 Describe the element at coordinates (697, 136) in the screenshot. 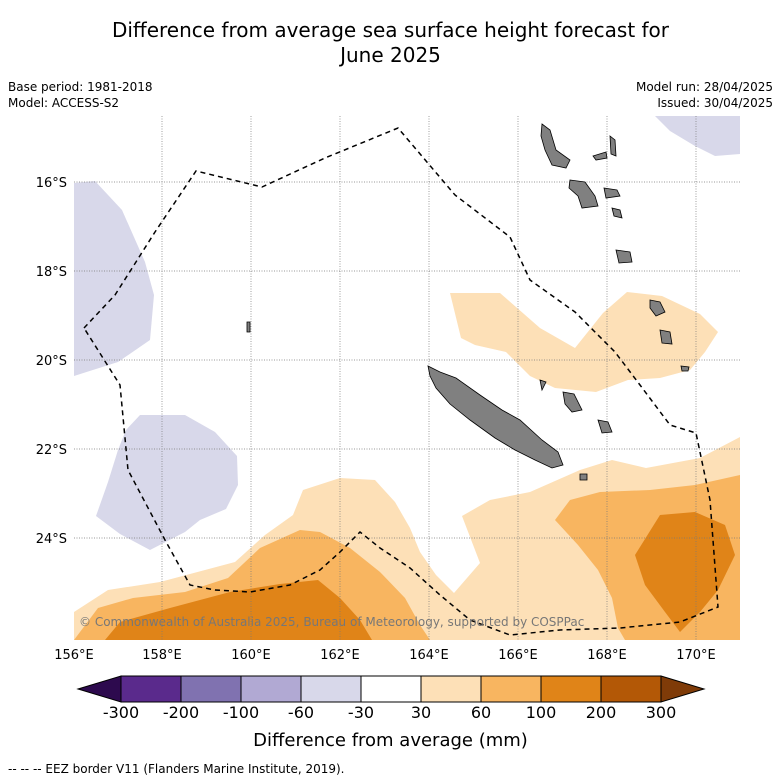

I see `anomaly-neg-northeast` at that location.